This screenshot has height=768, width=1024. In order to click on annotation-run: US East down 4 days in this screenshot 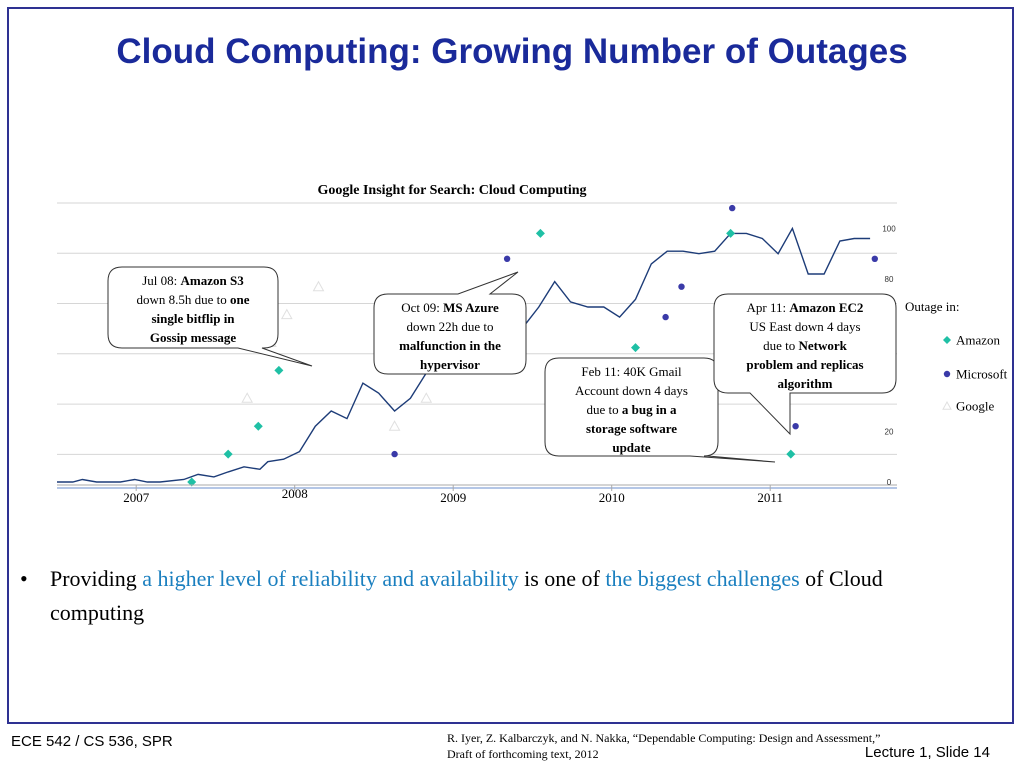, I will do `click(804, 326)`.